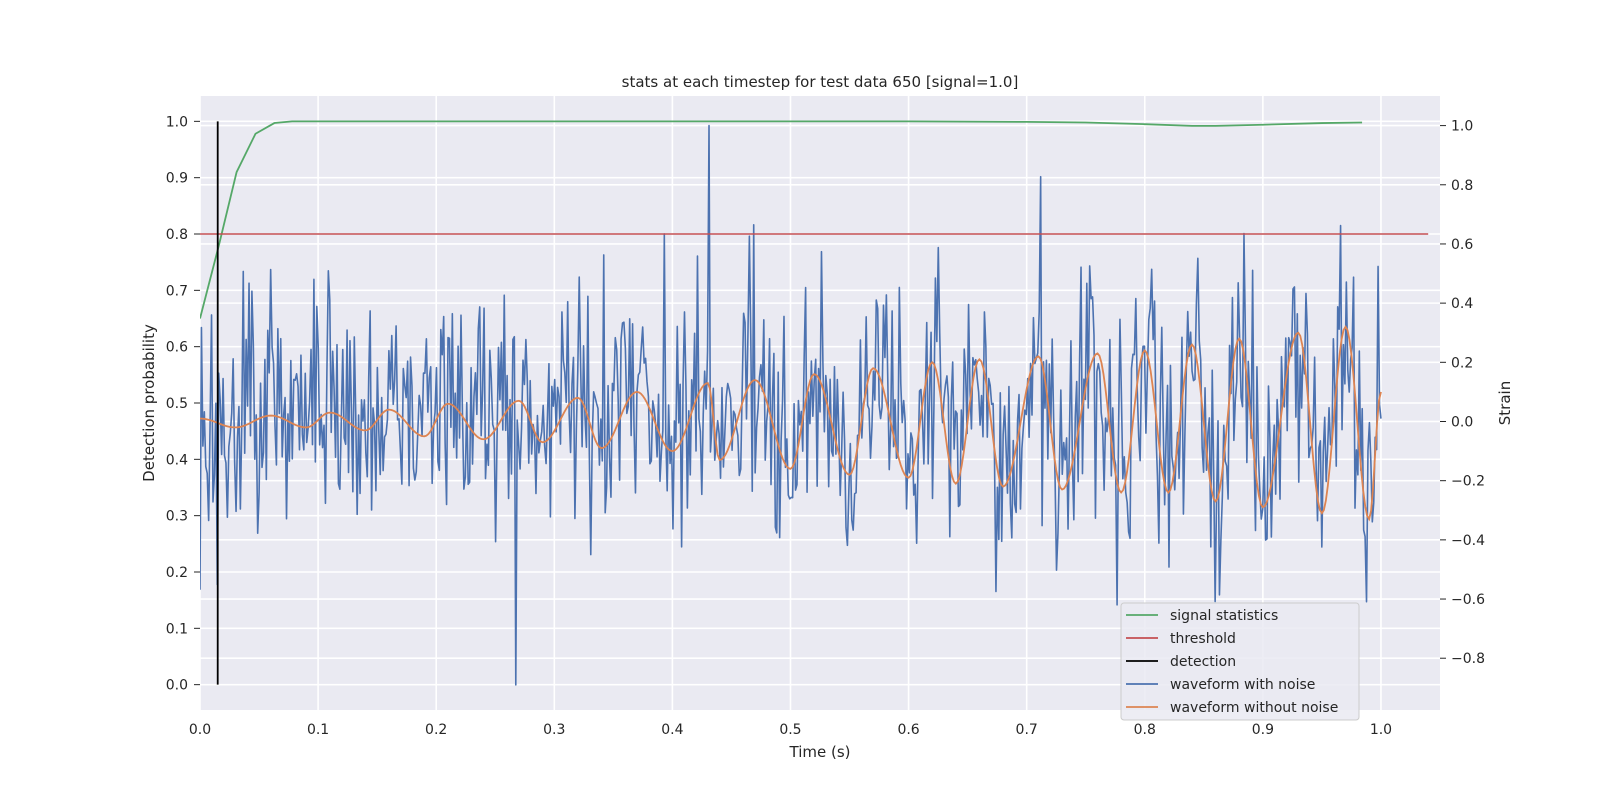 The height and width of the screenshot is (800, 1600). What do you see at coordinates (1462, 127) in the screenshot?
I see `y-tick-label-right: 1.0` at bounding box center [1462, 127].